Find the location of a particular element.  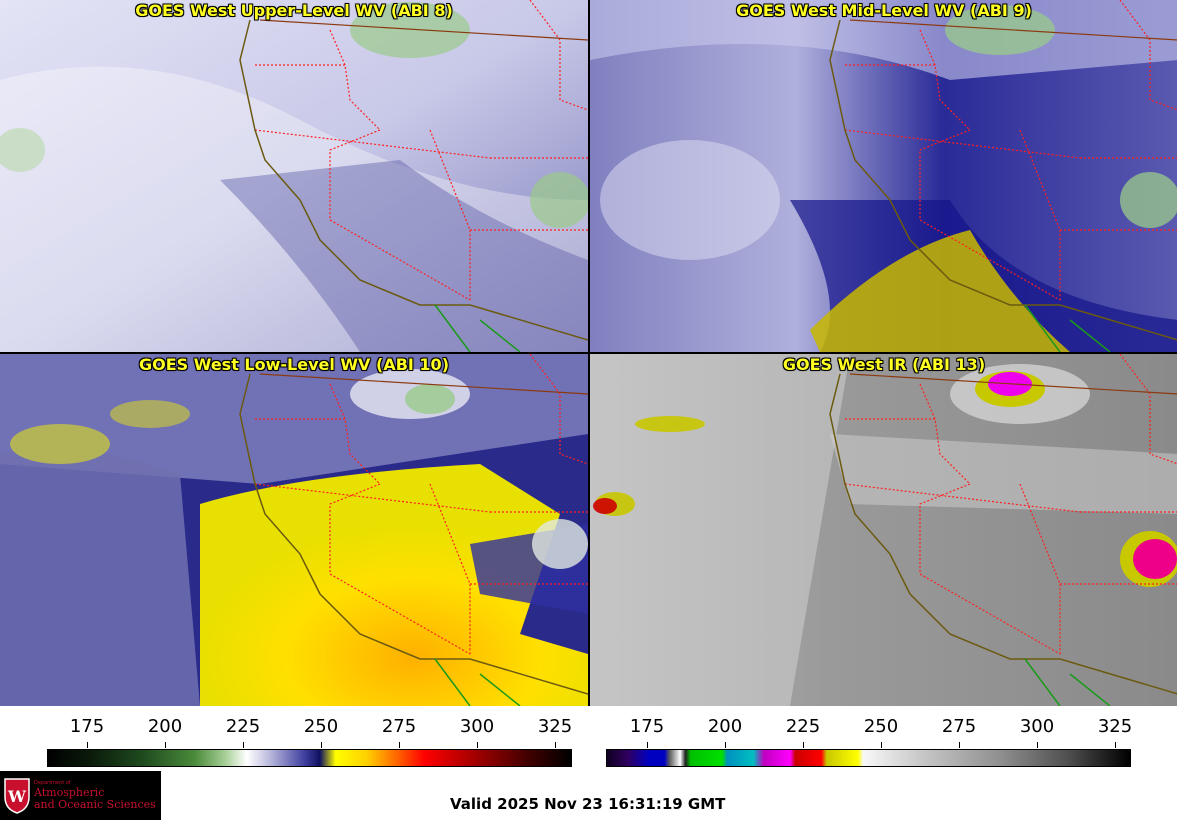

colorbar-wv is located at coordinates (309, 758).